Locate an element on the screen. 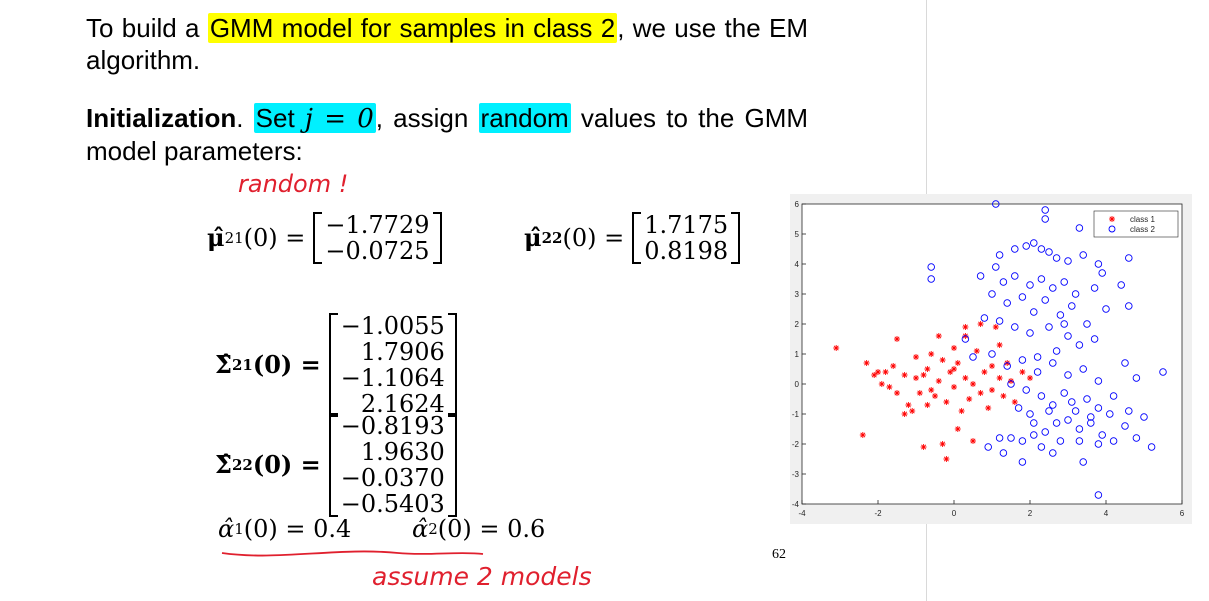  sigma22-cell: 1.9630 is located at coordinates (402, 452).